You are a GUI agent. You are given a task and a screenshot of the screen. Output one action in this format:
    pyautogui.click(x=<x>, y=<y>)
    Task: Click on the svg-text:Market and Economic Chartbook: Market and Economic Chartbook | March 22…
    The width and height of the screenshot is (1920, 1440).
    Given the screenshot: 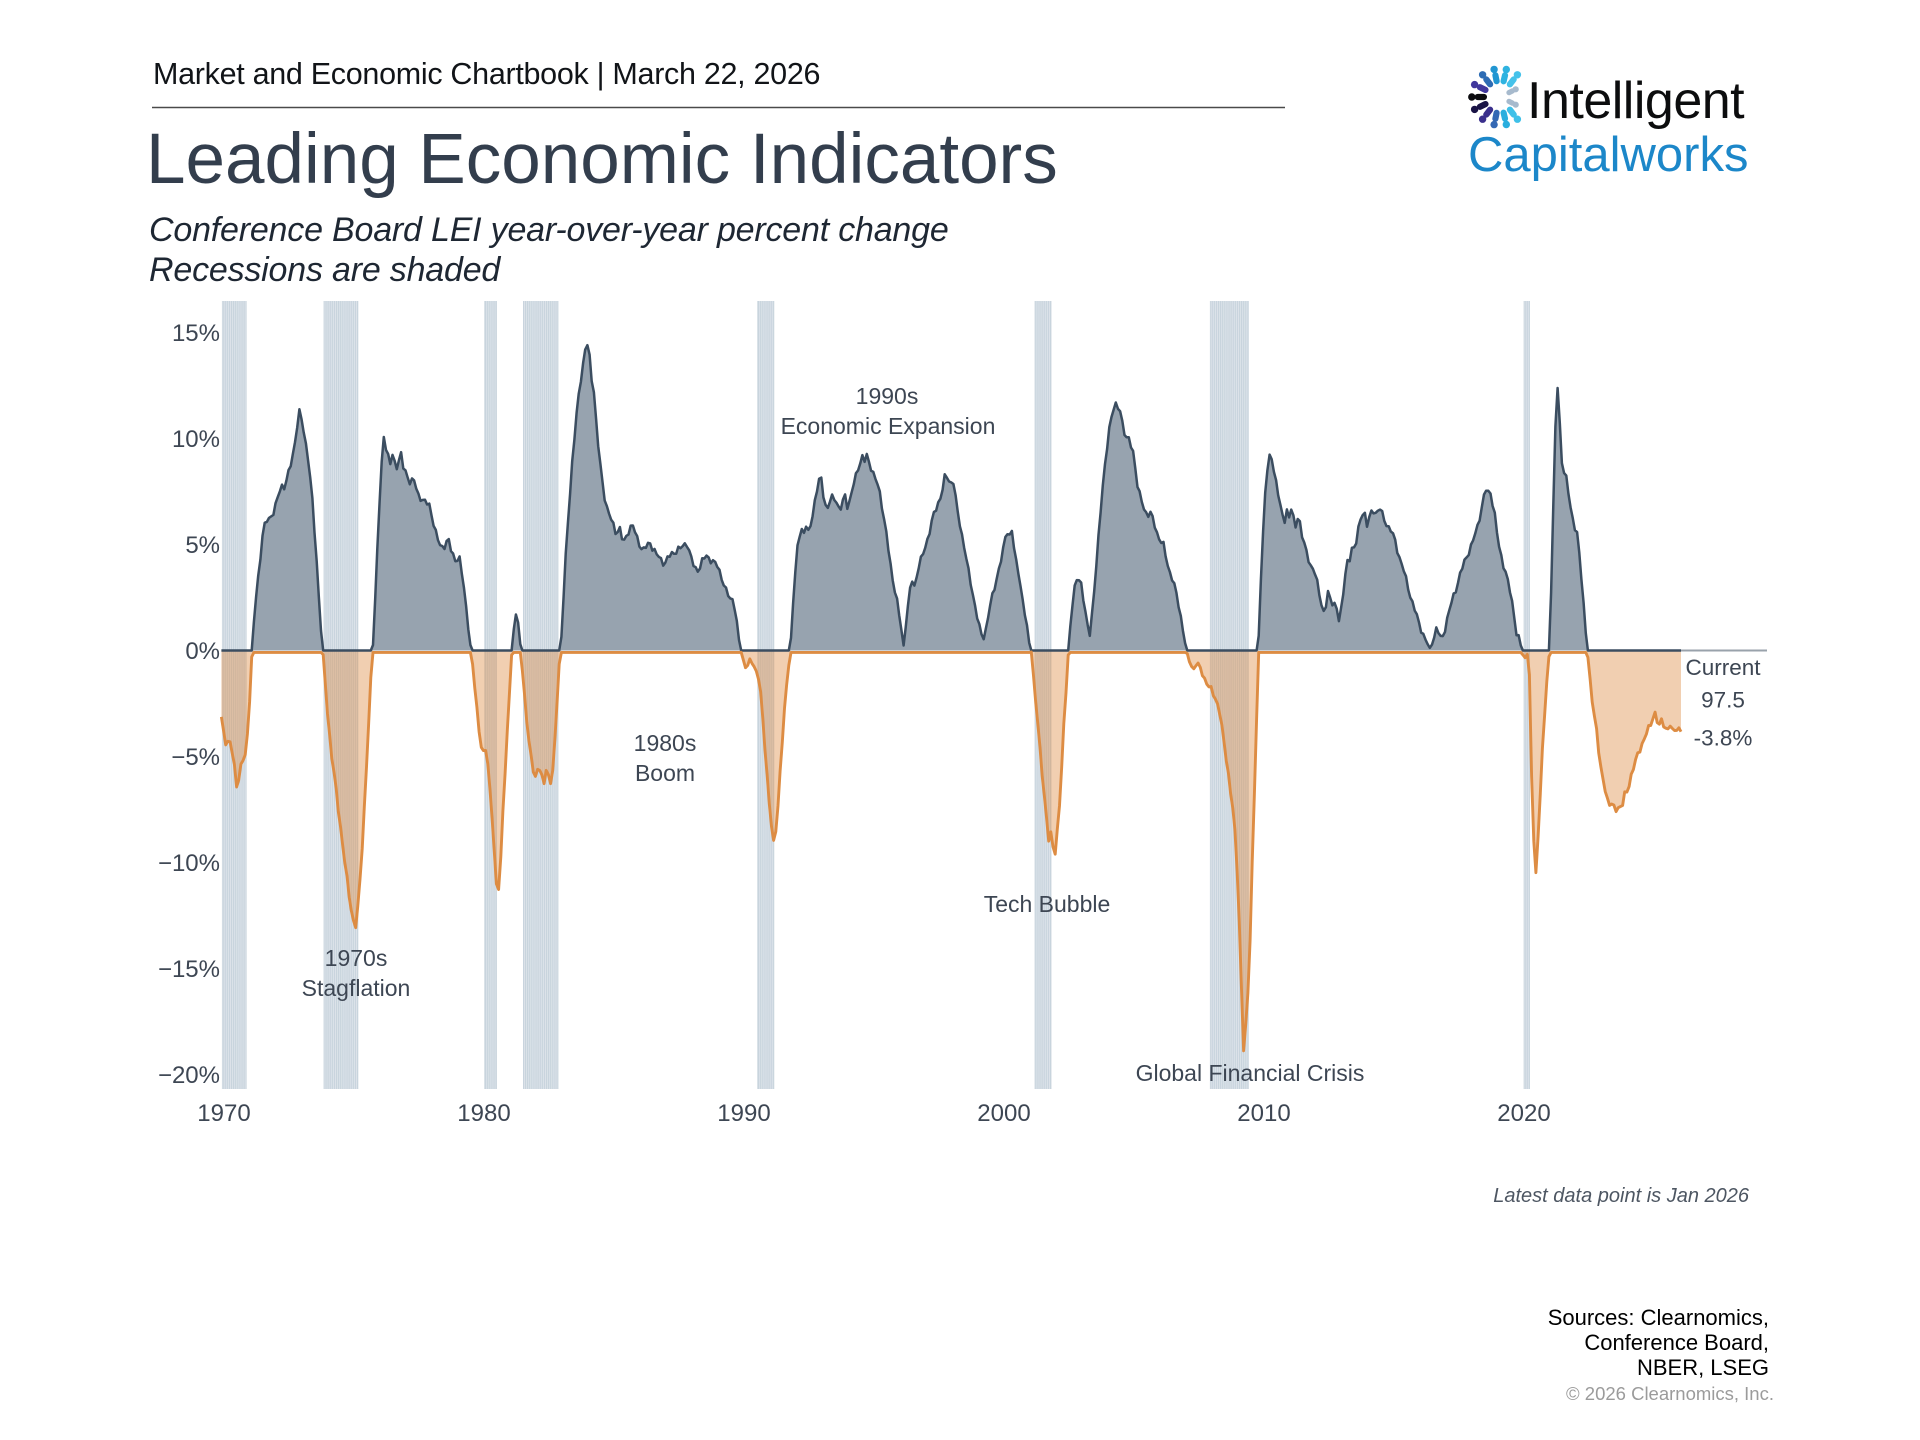 What is the action you would take?
    pyautogui.click(x=486, y=74)
    